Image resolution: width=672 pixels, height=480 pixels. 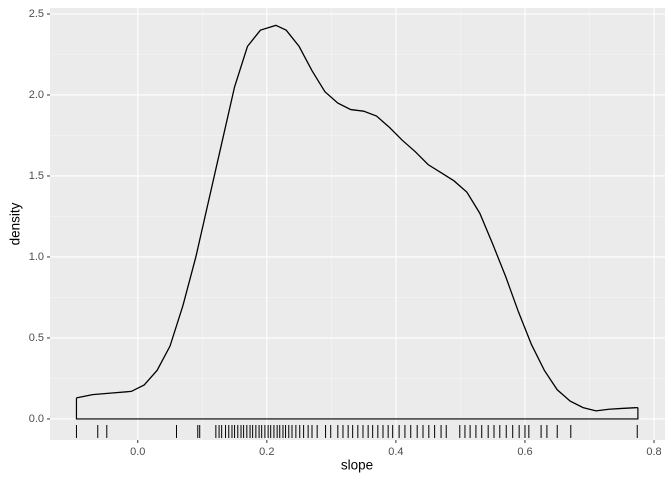 What do you see at coordinates (36, 338) in the screenshot?
I see `y-tick-label: 0.5` at bounding box center [36, 338].